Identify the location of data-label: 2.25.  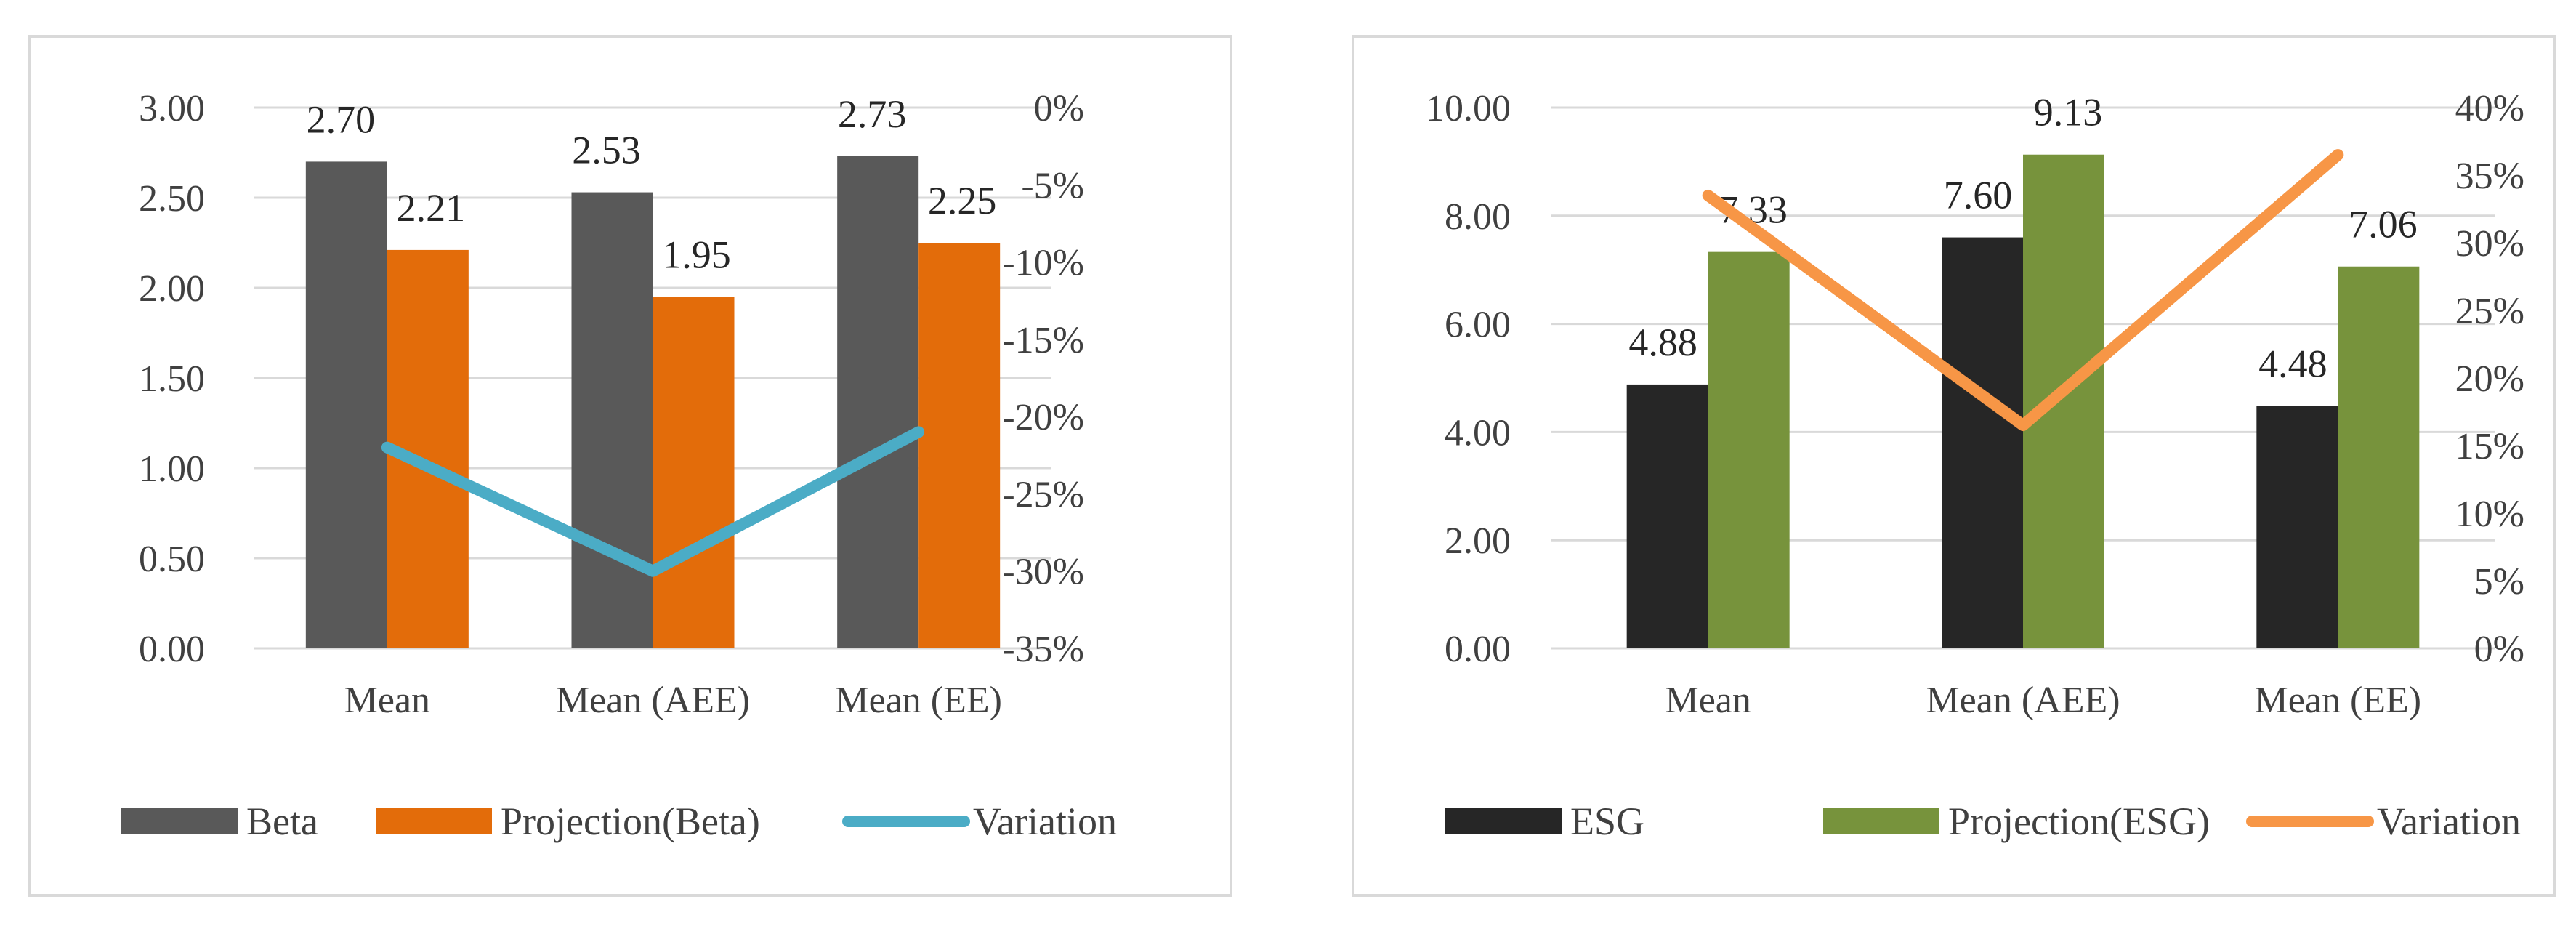
(963, 200).